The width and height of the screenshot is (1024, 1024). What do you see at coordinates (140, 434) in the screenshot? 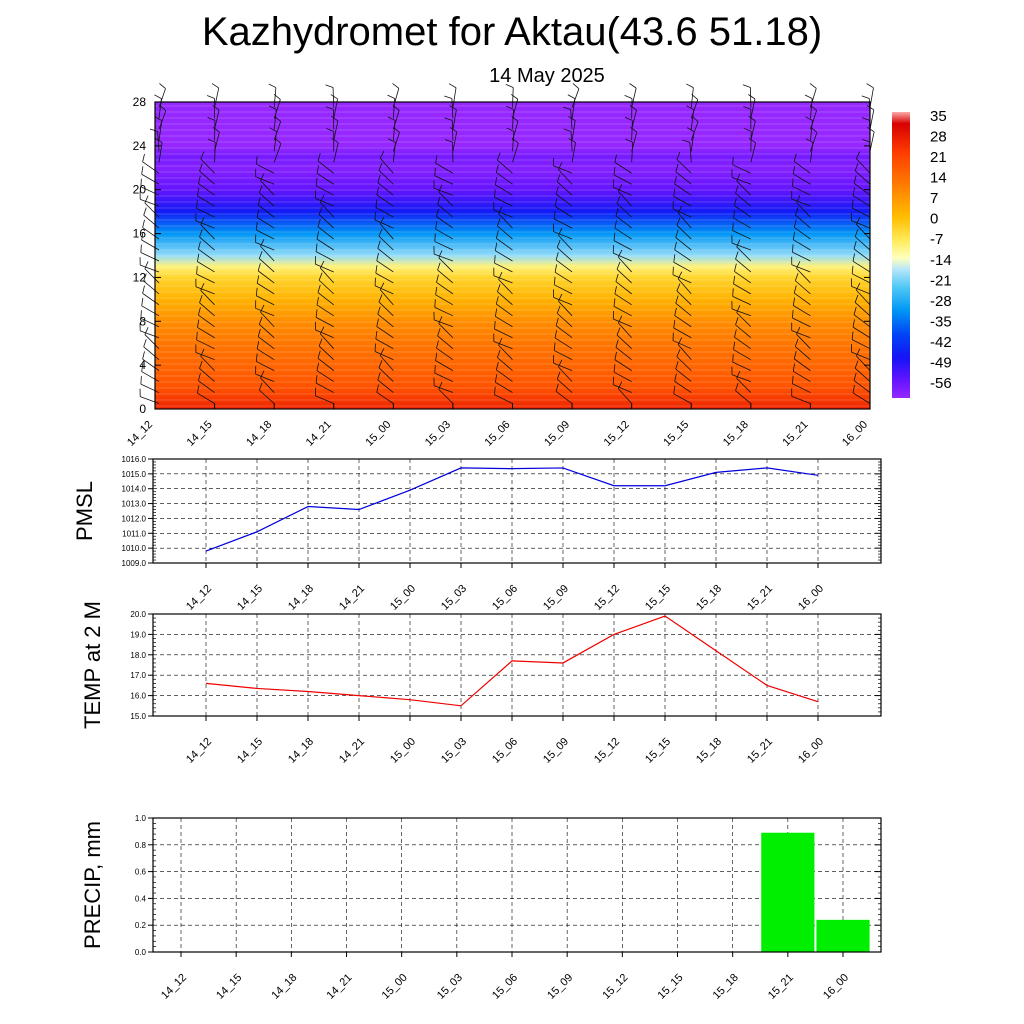
I see `x-tick-label: 14_12` at bounding box center [140, 434].